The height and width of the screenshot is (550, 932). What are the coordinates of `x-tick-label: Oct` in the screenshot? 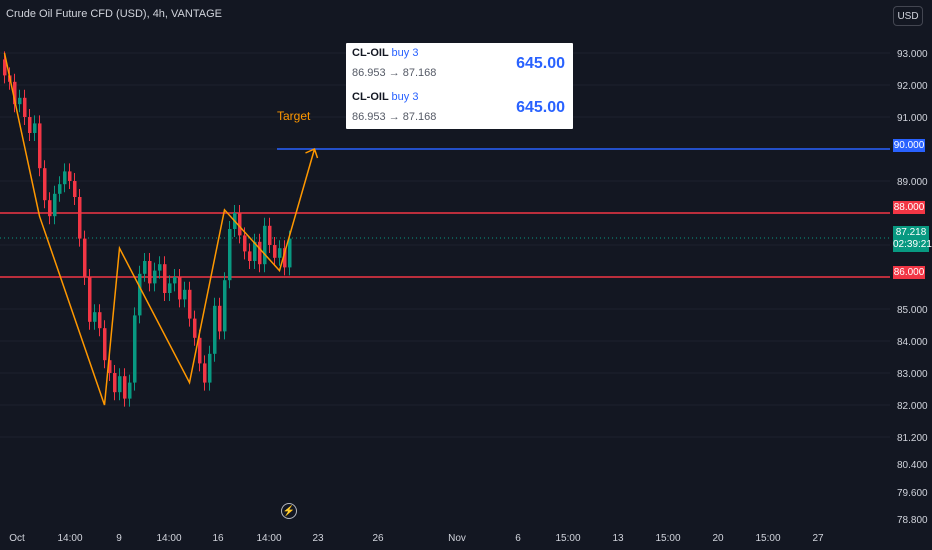 It's located at (17, 538).